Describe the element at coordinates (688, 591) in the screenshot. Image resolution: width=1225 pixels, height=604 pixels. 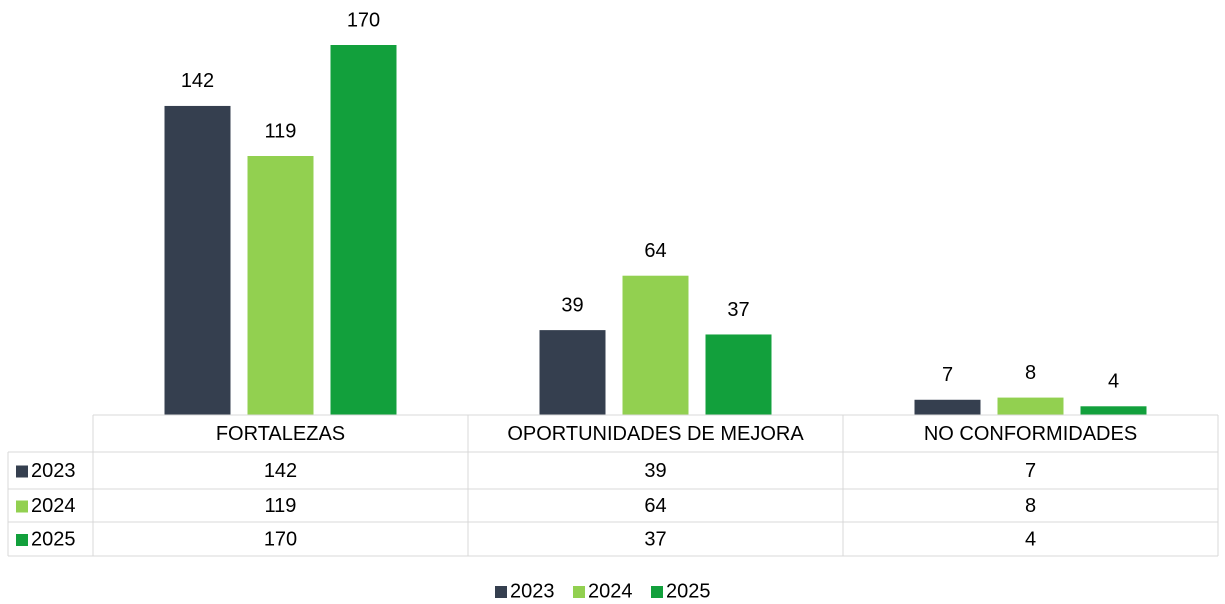
I see `legend-label: 2025` at that location.